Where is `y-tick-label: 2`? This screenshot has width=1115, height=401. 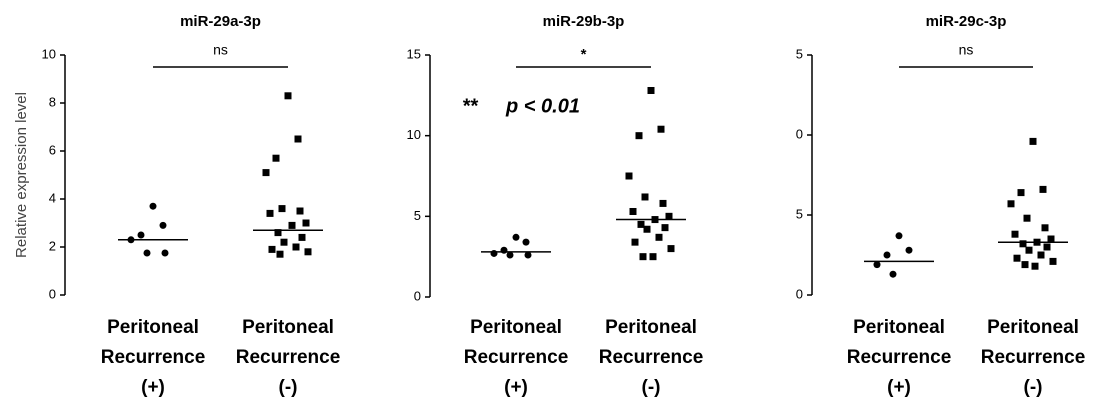 y-tick-label: 2 is located at coordinates (52, 245).